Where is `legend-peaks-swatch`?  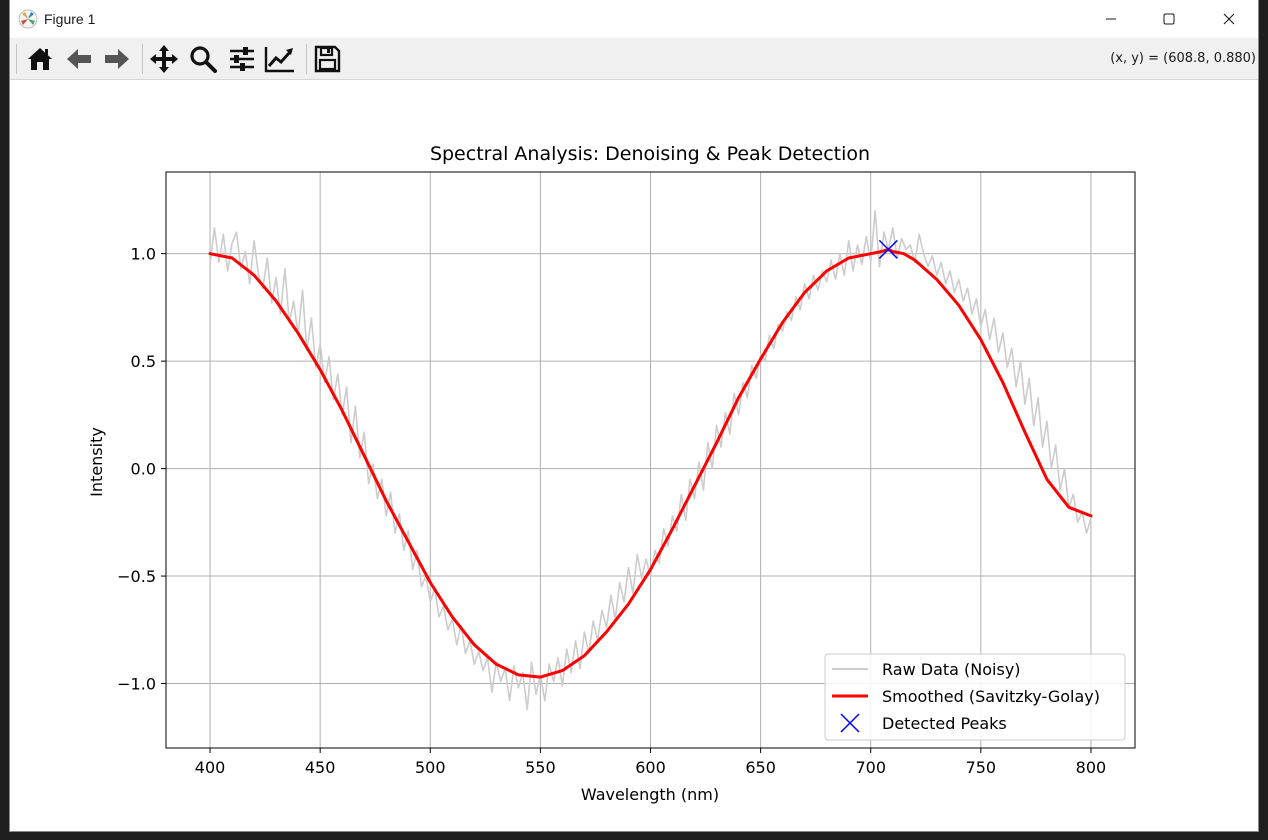
legend-peaks-swatch is located at coordinates (850, 723).